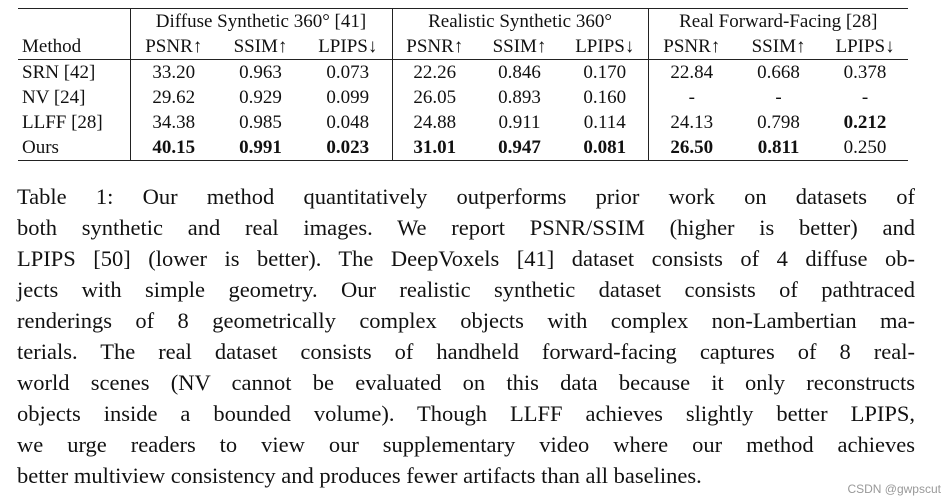 This screenshot has width=949, height=502. I want to click on cell: 22.26, so click(435, 72).